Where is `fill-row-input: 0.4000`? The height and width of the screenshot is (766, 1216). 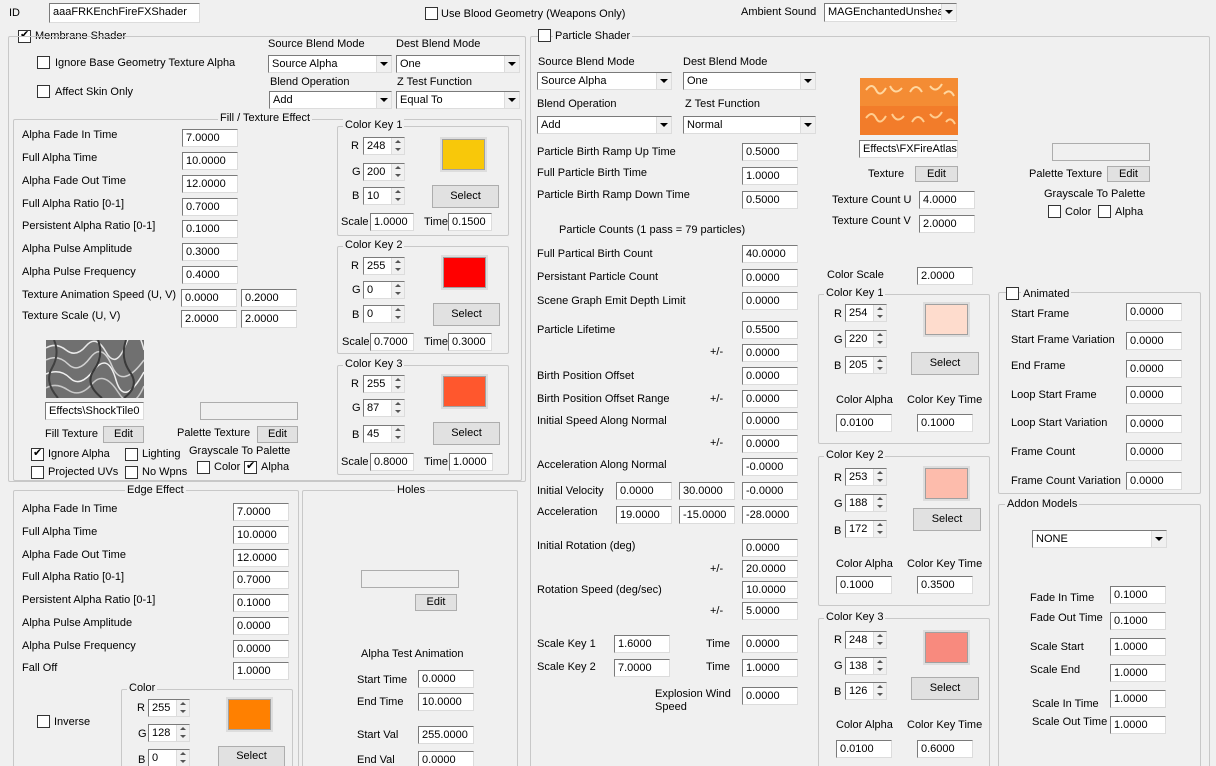 fill-row-input: 0.4000 is located at coordinates (210, 275).